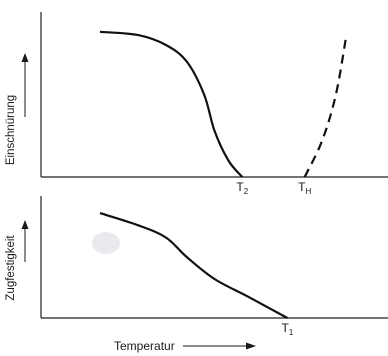 The image size is (388, 356). What do you see at coordinates (25, 57) in the screenshot?
I see `top-y-arrow-head` at bounding box center [25, 57].